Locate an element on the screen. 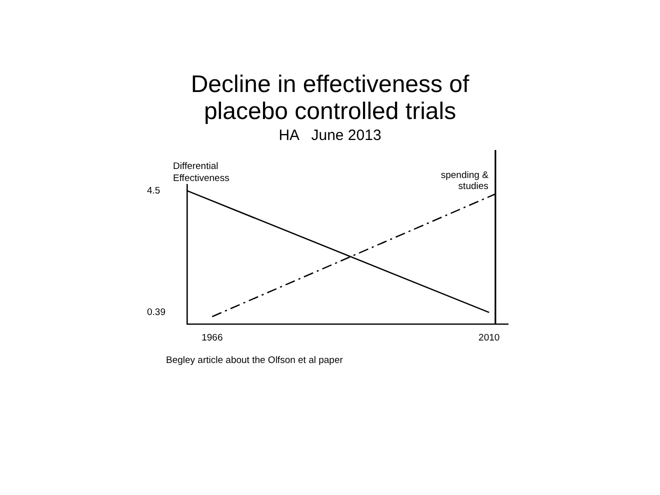 This screenshot has height=495, width=660. chart-title: Decline in effectiveness of placebo controlled trials is located at coordinates (330, 98).